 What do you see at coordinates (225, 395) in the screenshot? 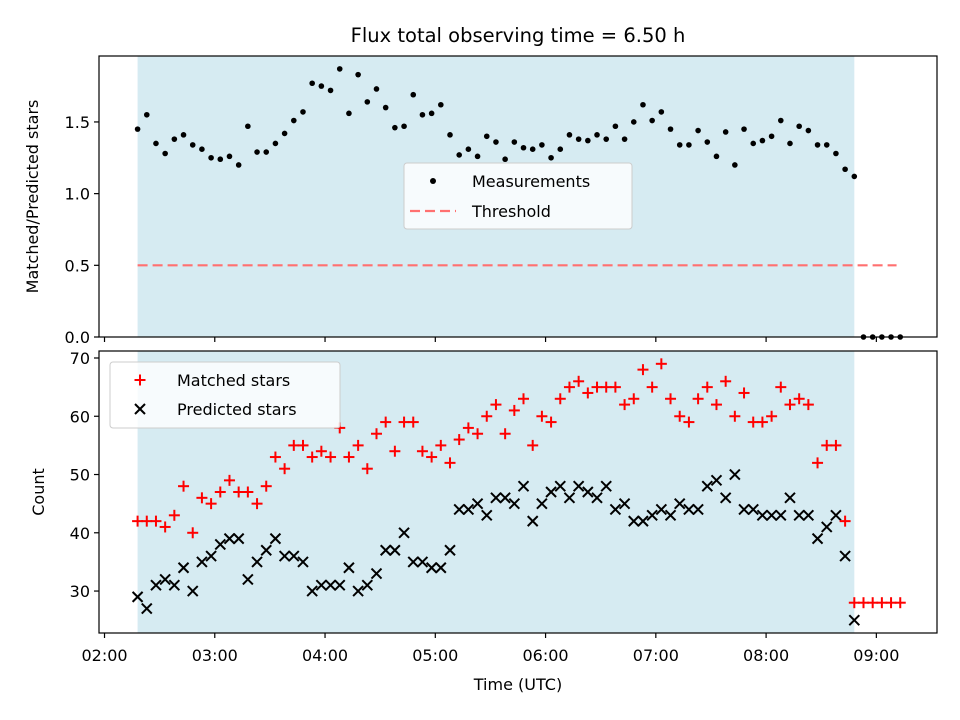
I see `count-legend: Matched stars Predicted stars` at bounding box center [225, 395].